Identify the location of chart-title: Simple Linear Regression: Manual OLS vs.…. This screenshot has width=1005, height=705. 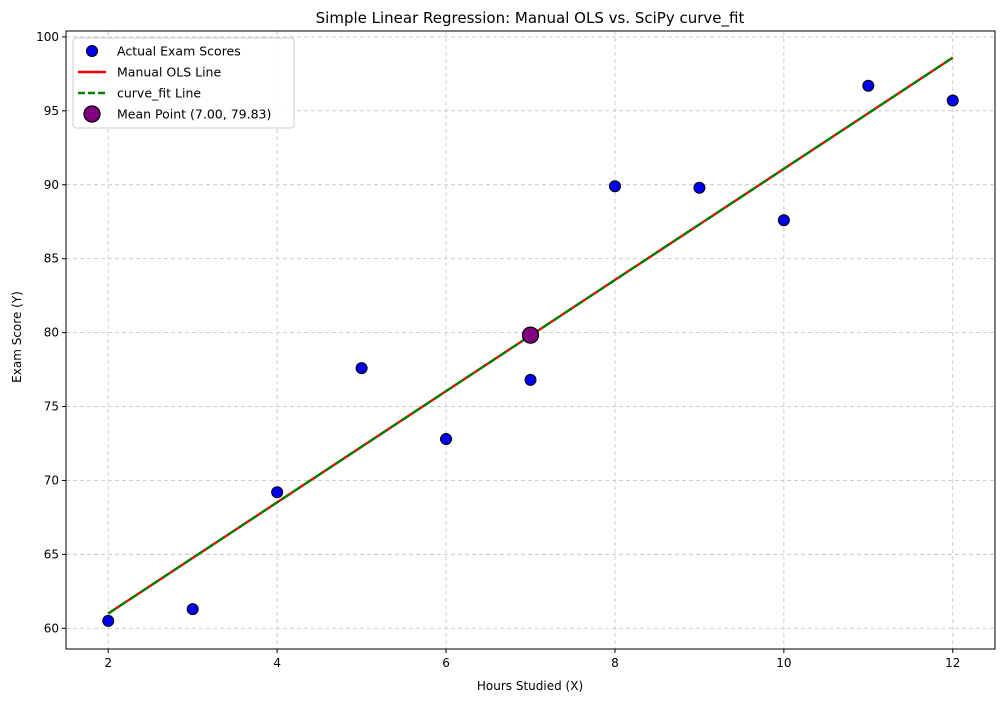
(530, 18).